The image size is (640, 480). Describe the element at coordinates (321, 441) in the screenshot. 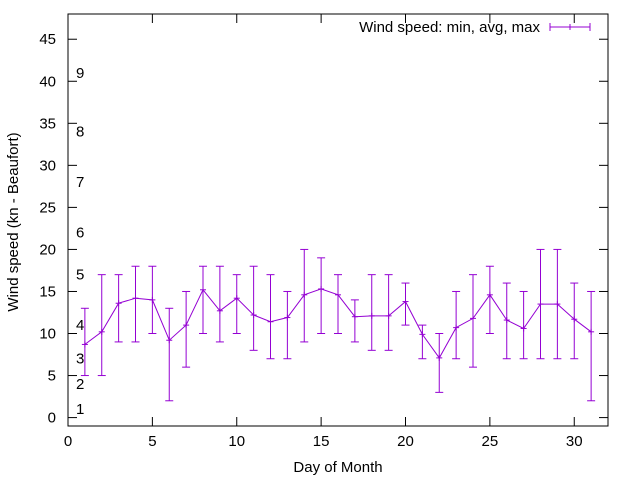

I see `x-tick-label: 15` at that location.